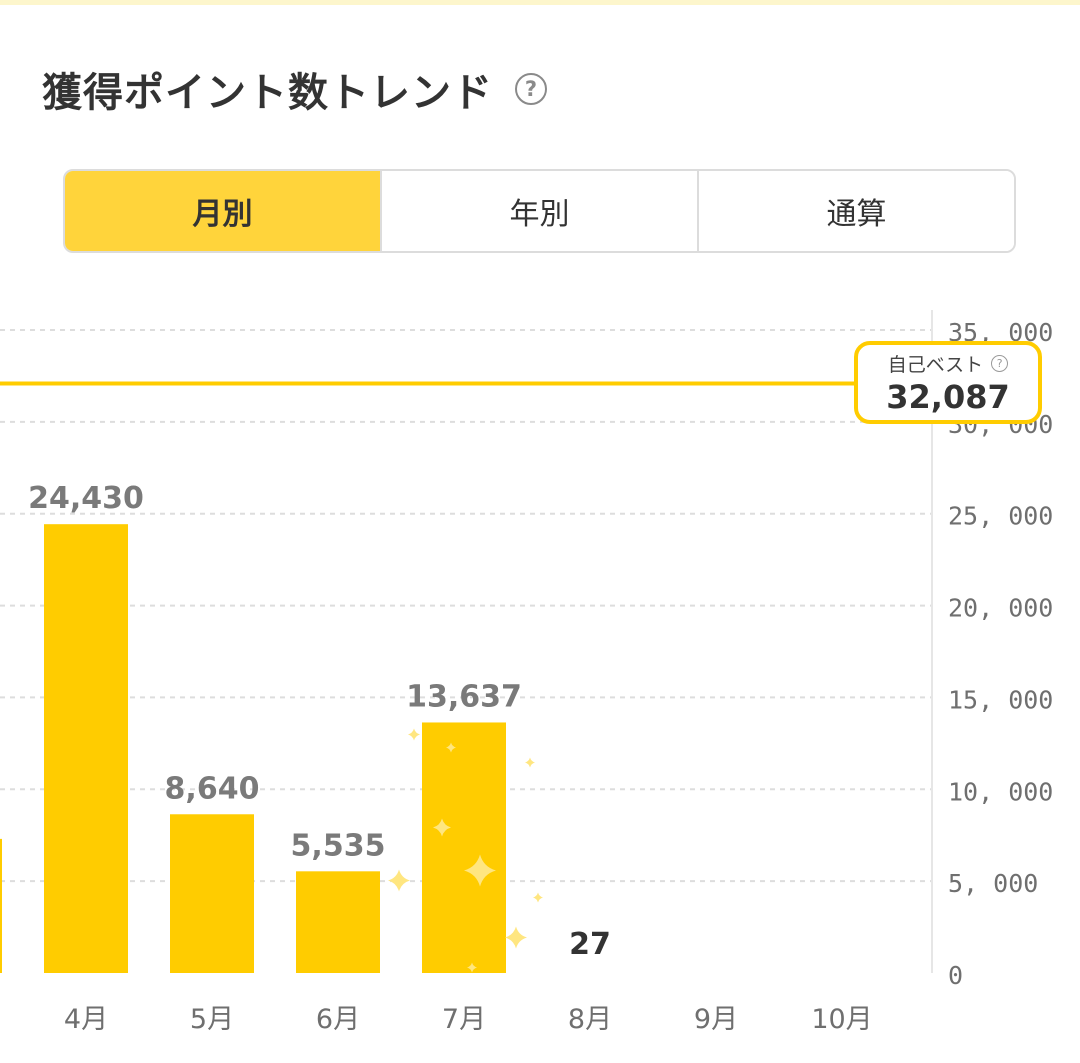  Describe the element at coordinates (1000, 608) in the screenshot. I see `y-tick-label: 20, 000` at that location.